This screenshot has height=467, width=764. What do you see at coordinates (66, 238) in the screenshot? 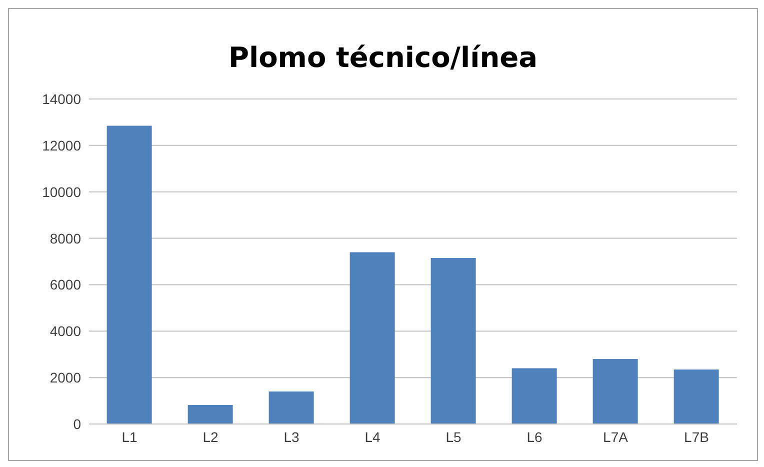
I see `y-tick-label: 8000` at bounding box center [66, 238].